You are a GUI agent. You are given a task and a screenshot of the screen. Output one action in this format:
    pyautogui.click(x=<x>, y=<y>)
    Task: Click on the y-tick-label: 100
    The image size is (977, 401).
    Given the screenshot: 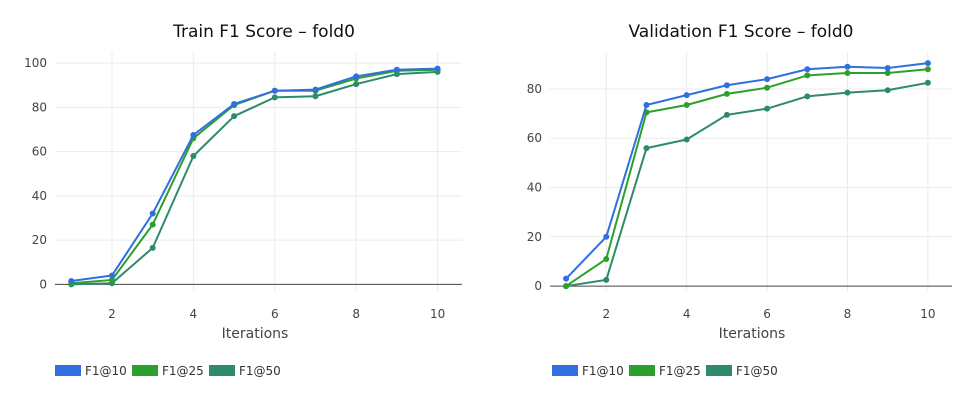 What is the action you would take?
    pyautogui.click(x=35, y=63)
    